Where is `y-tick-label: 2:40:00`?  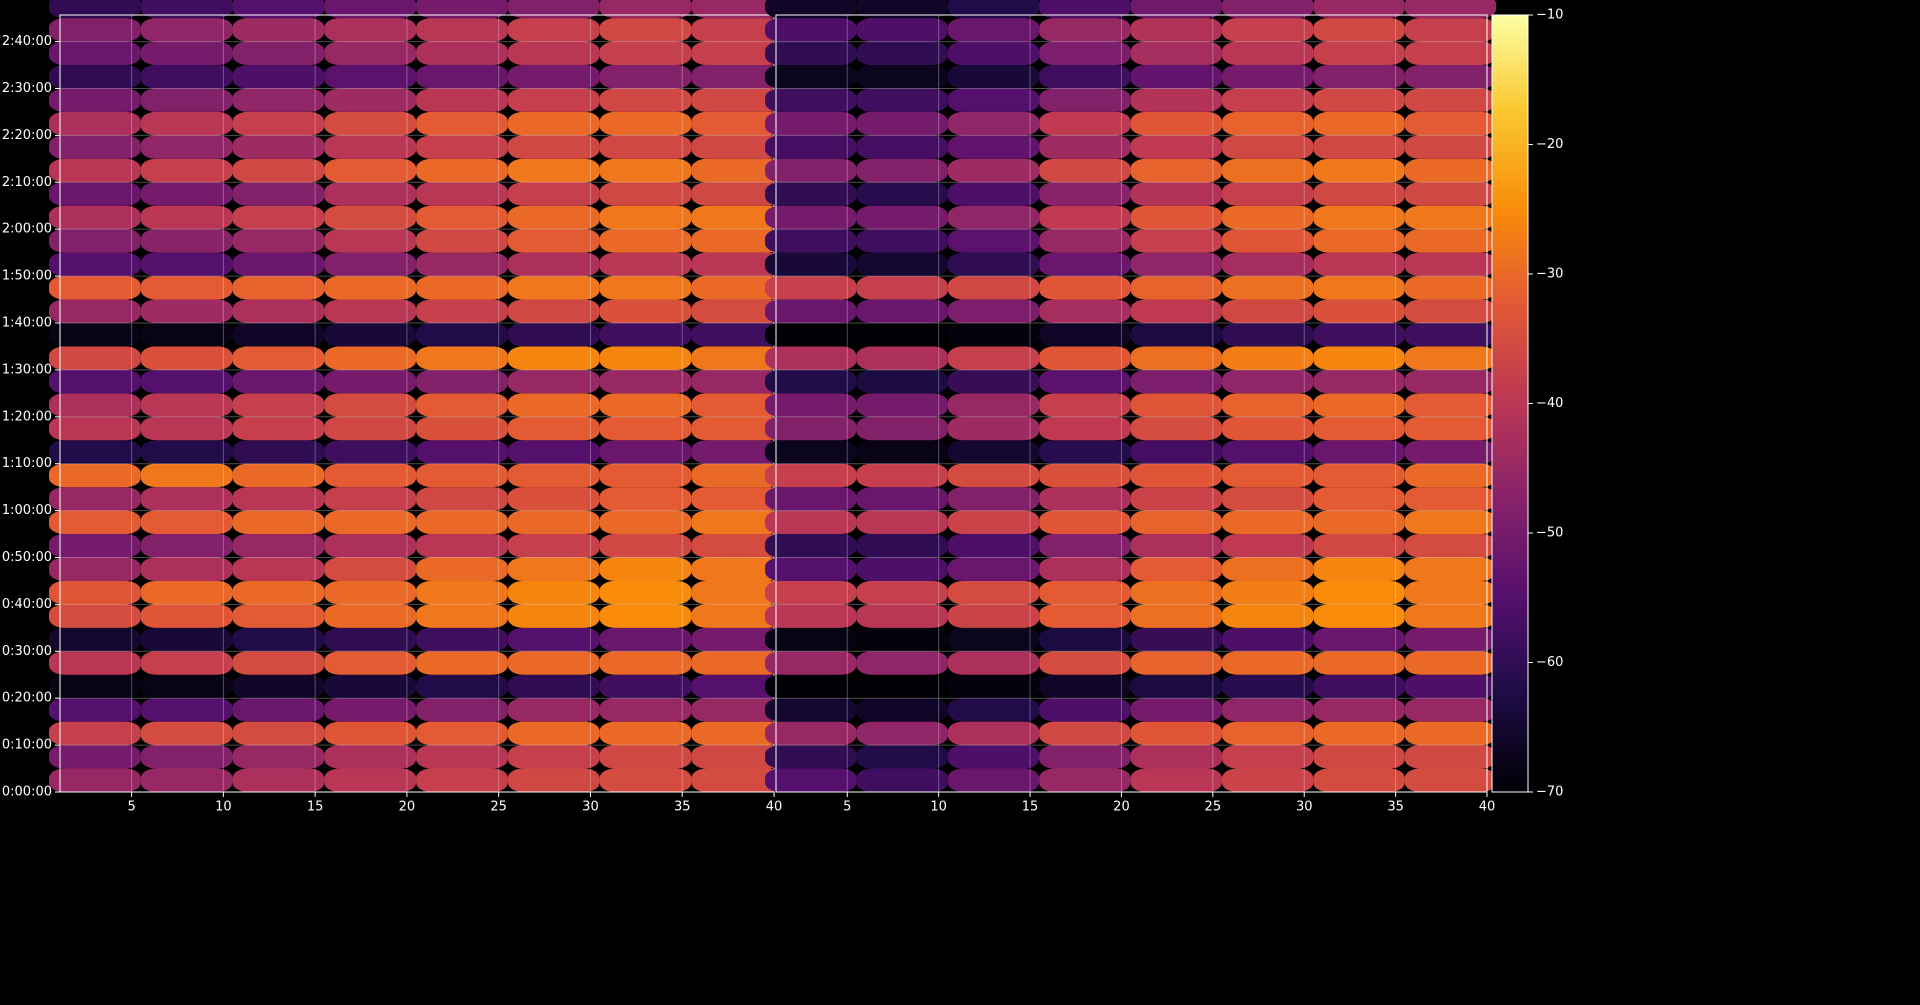
y-tick-label: 2:40:00 is located at coordinates (27, 41).